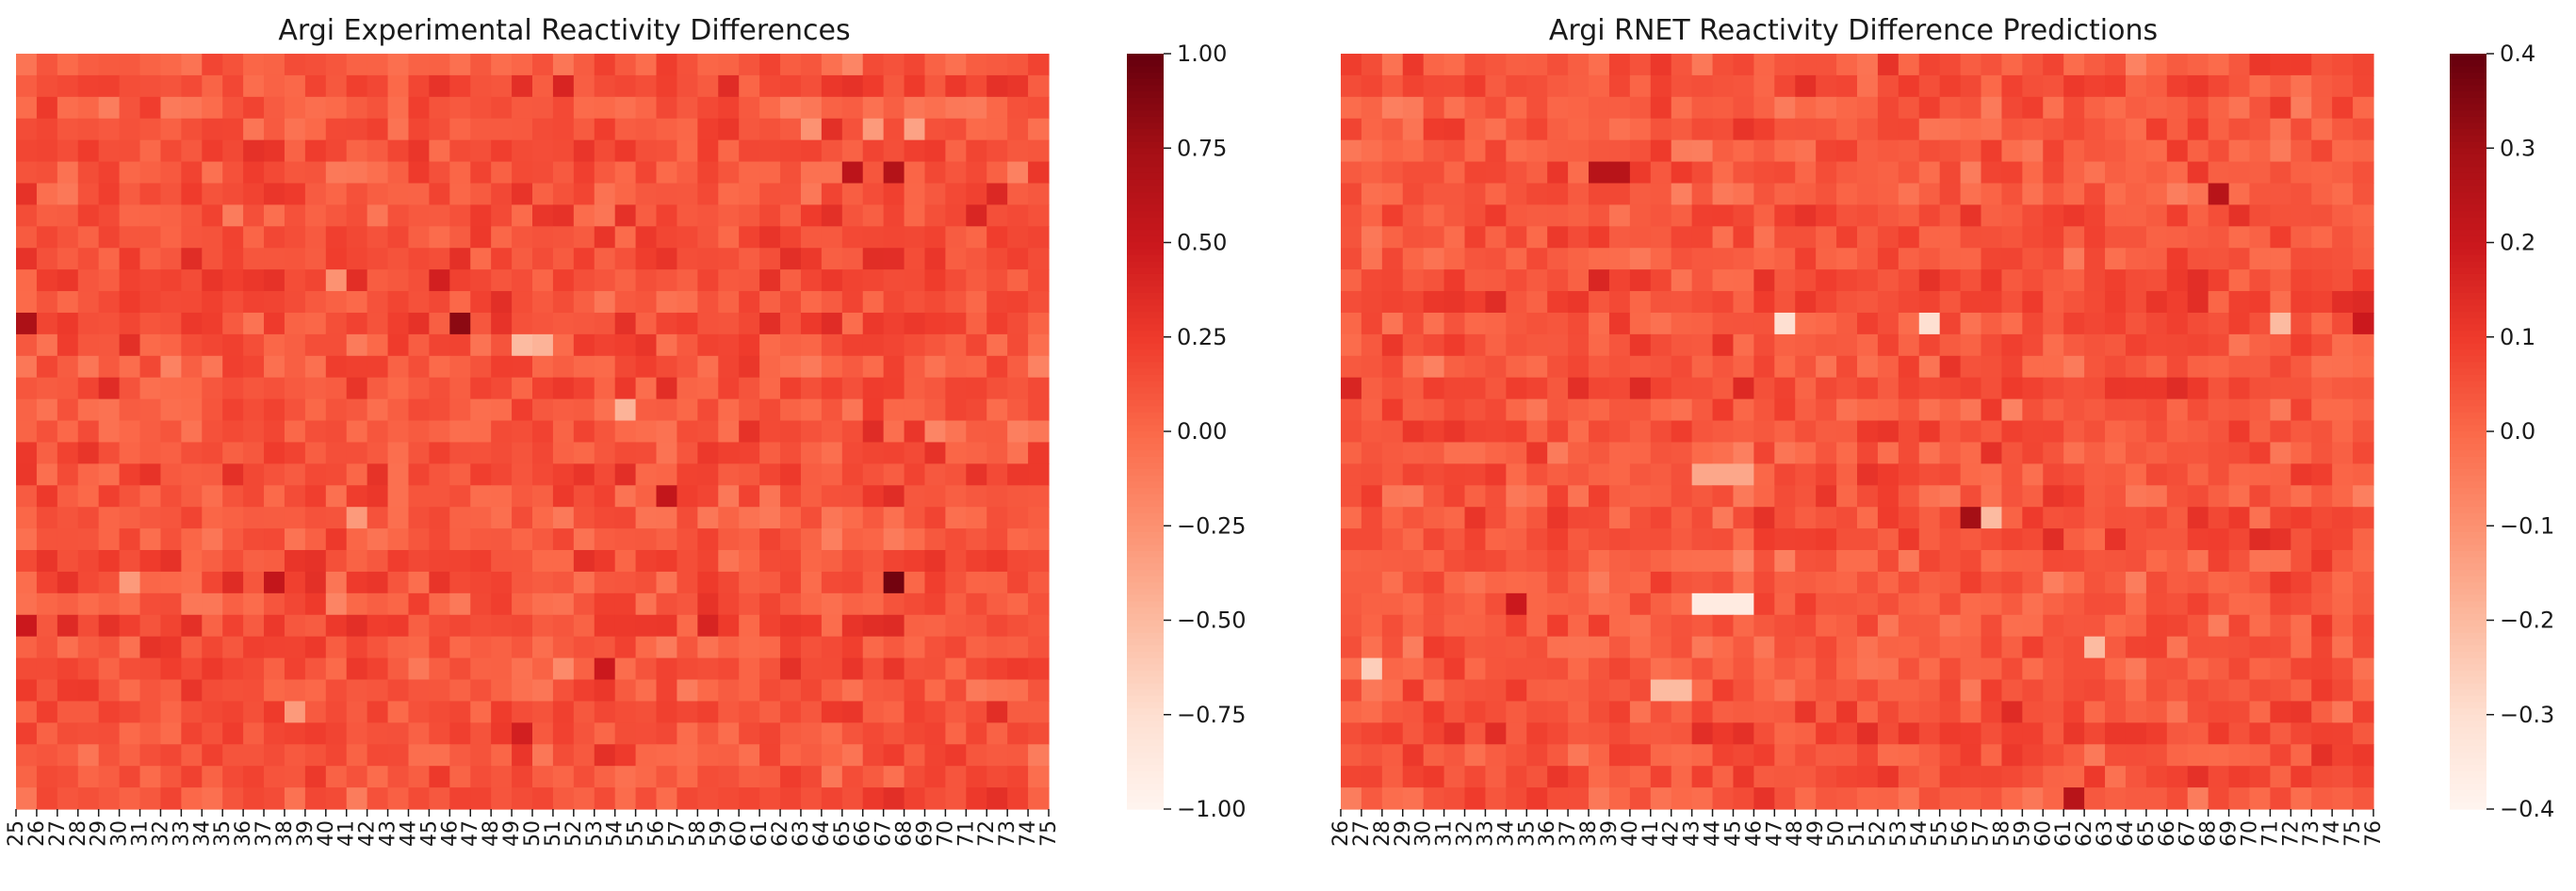 The height and width of the screenshot is (891, 2576). What do you see at coordinates (2502, 431) in the screenshot?
I see `colorbar: 0.40.30.20.10.0−0.1−0.2−0.3−0.4` at bounding box center [2502, 431].